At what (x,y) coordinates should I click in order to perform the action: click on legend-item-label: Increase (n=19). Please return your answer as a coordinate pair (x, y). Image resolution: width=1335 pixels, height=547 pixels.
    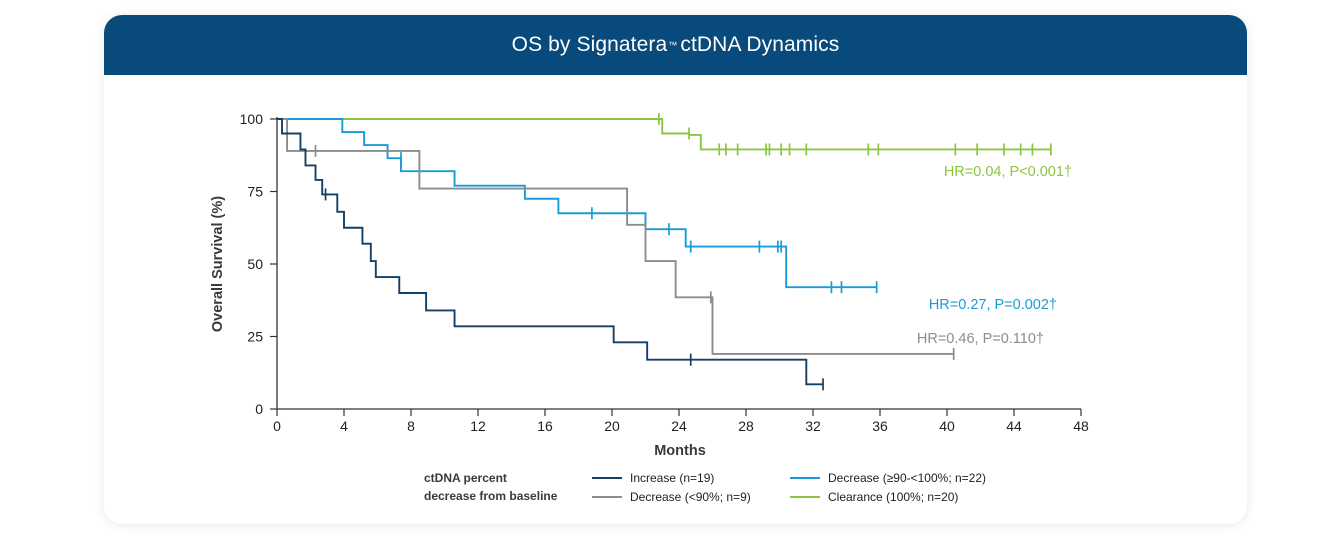
    Looking at the image, I should click on (672, 478).